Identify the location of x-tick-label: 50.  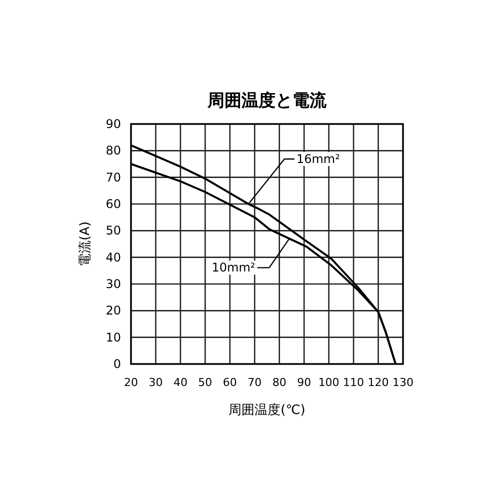
(205, 382).